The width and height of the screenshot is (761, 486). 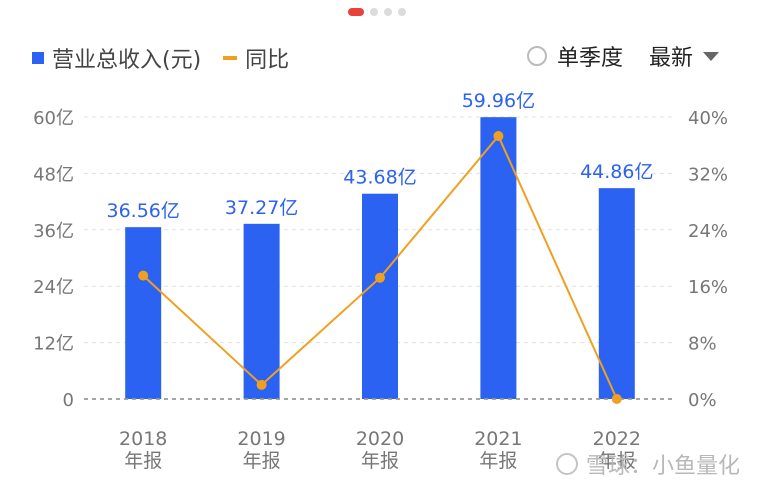 I want to click on pager-dot-active, so click(x=356, y=12).